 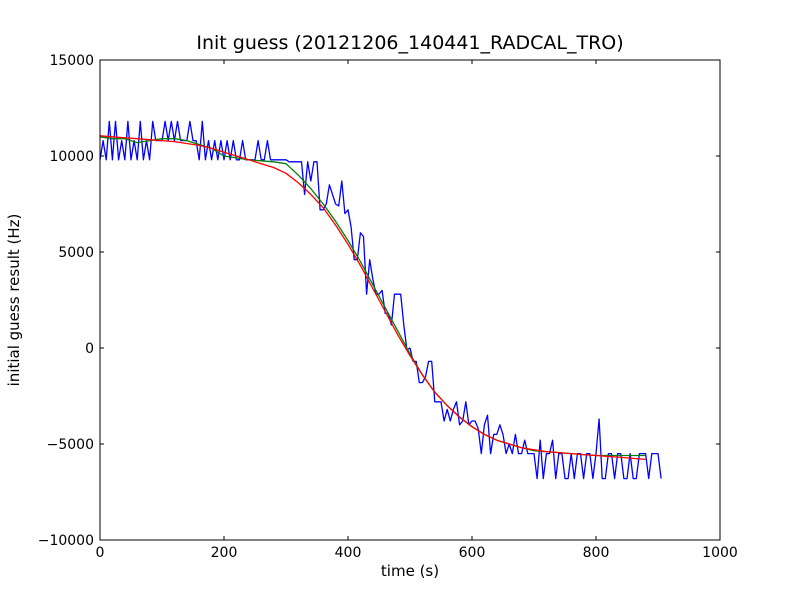 What do you see at coordinates (76, 253) in the screenshot?
I see `y-tick-label: 5000` at bounding box center [76, 253].